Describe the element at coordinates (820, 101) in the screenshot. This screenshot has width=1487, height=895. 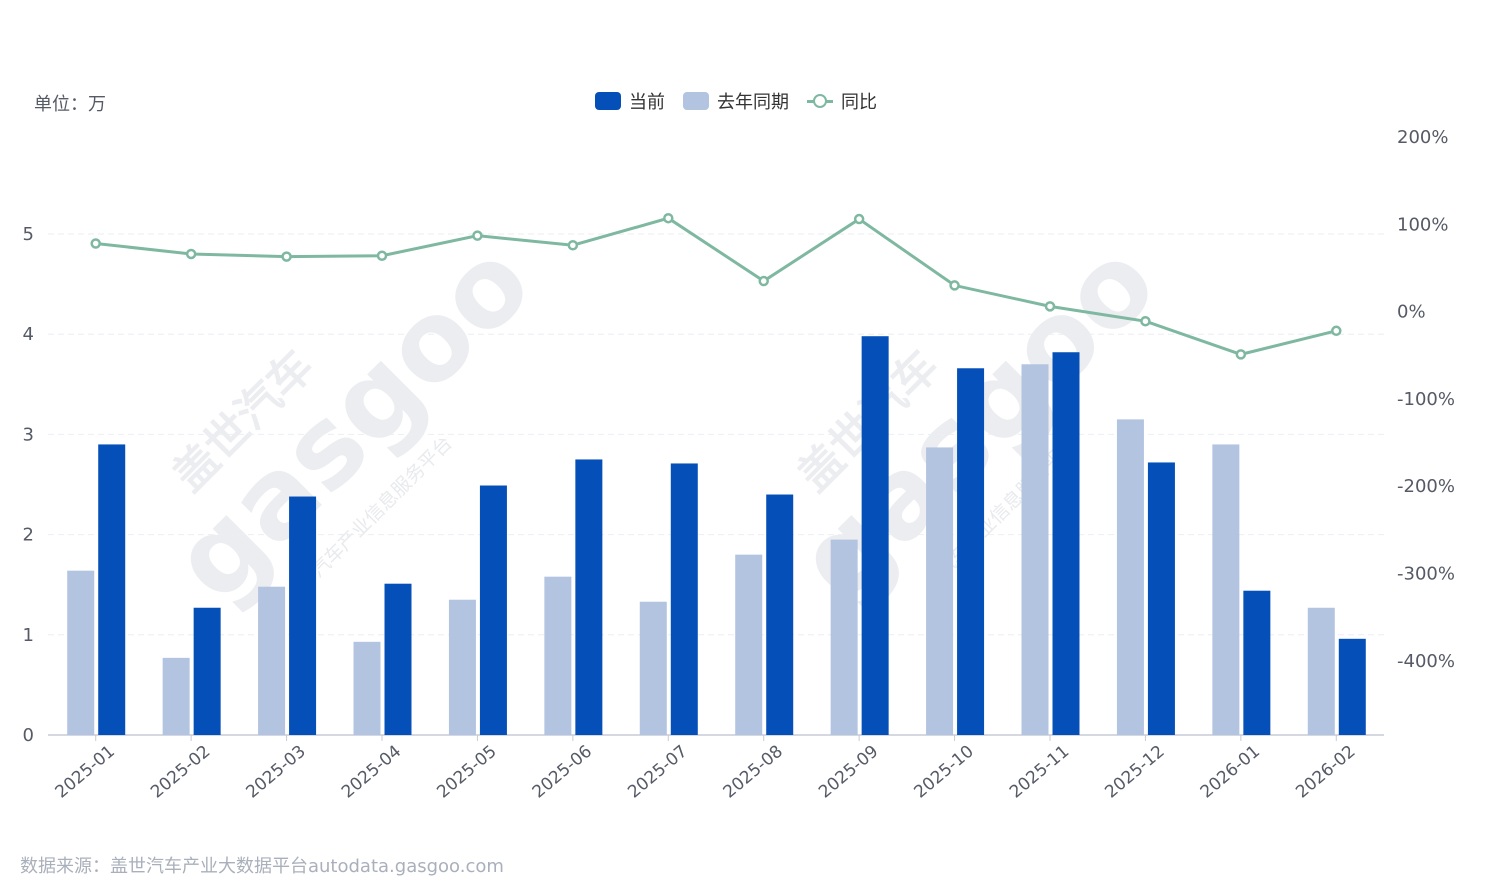
I see `legend-swatch-yoy` at that location.